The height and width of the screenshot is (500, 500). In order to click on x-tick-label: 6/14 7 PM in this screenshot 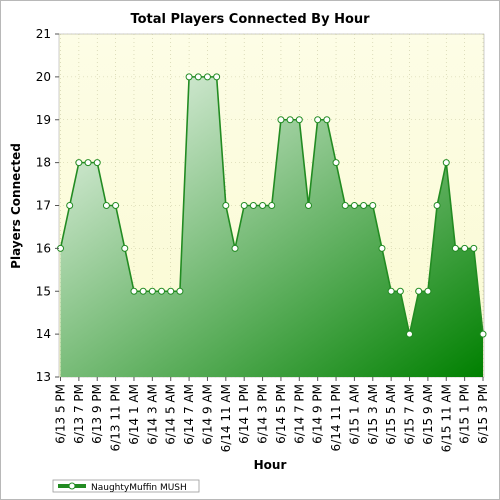, I will do `click(299, 414)`.